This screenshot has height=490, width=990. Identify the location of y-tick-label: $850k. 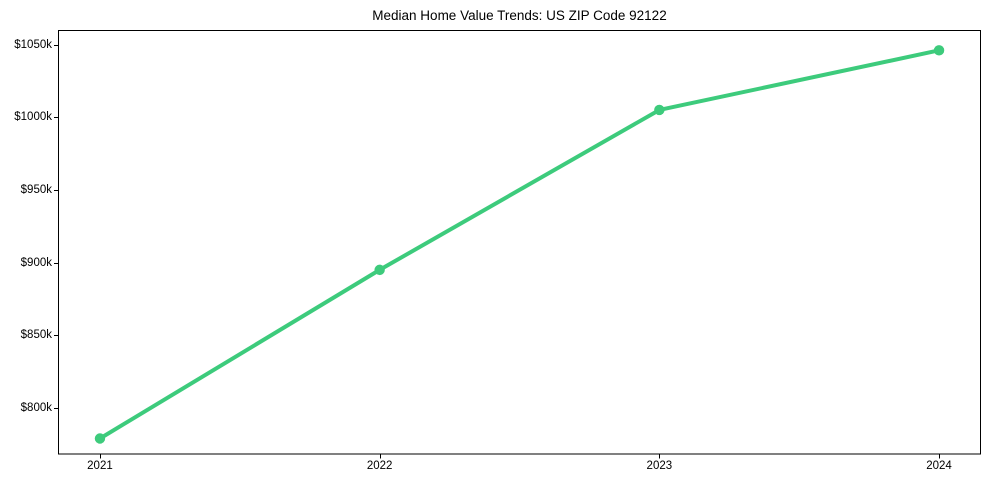
(36, 335).